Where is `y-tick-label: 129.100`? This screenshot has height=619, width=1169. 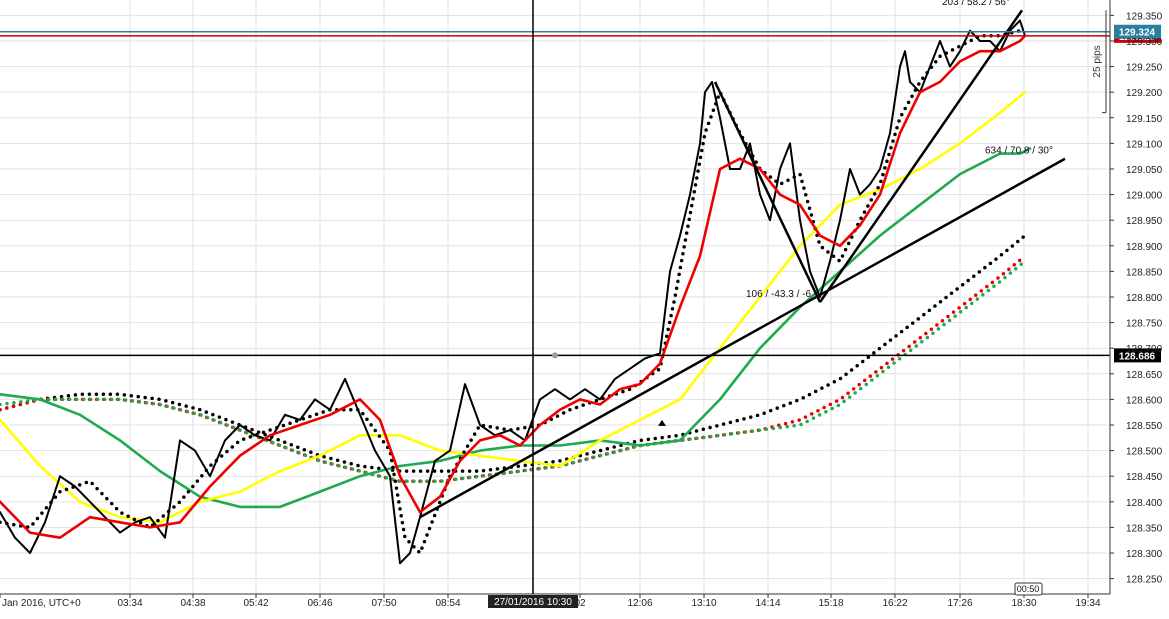 y-tick-label: 129.100 is located at coordinates (1144, 144).